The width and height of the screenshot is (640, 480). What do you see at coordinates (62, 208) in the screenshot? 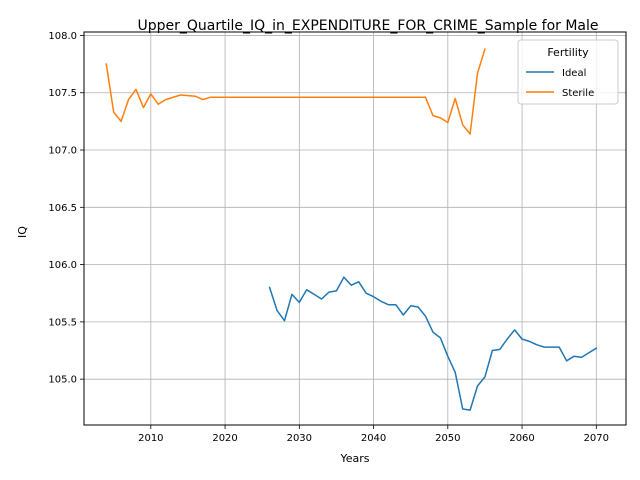
I see `y-tick-label: 106.5` at bounding box center [62, 208].